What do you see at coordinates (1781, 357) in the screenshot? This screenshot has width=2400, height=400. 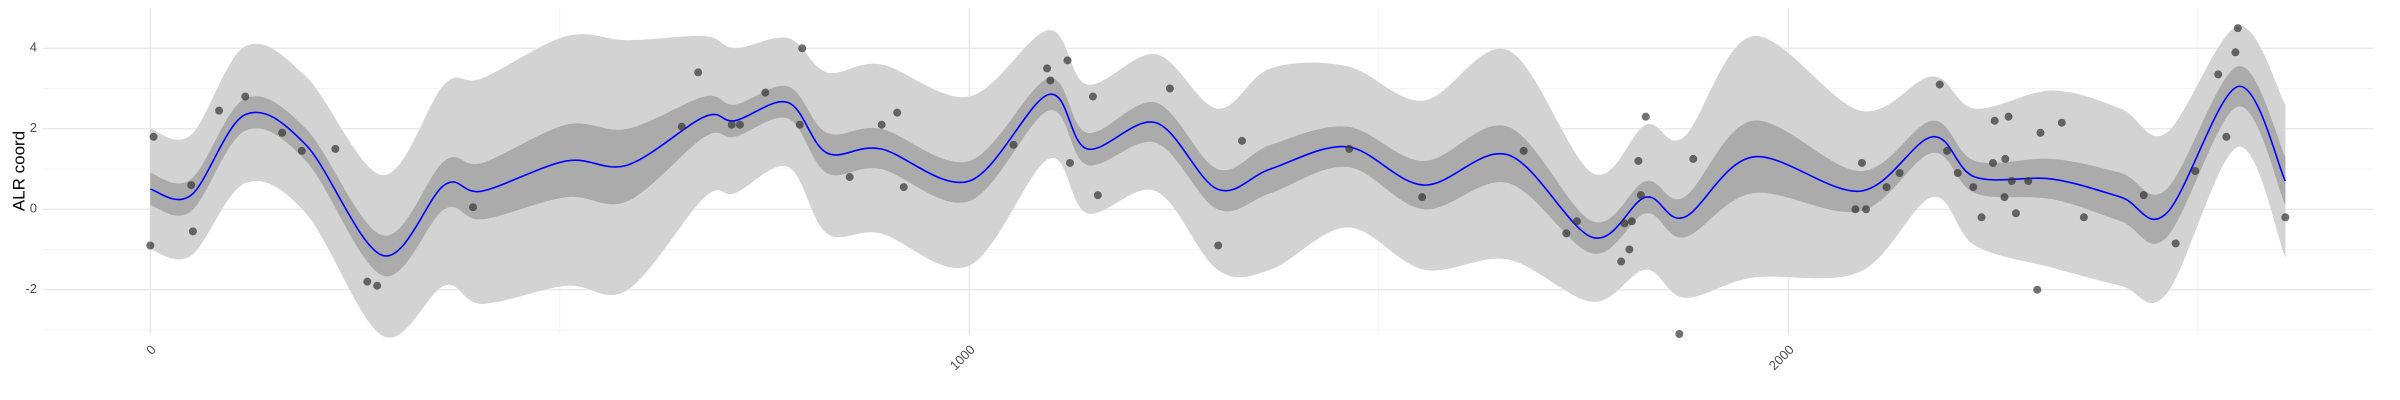 I see `x-tick-label: 2000` at bounding box center [1781, 357].